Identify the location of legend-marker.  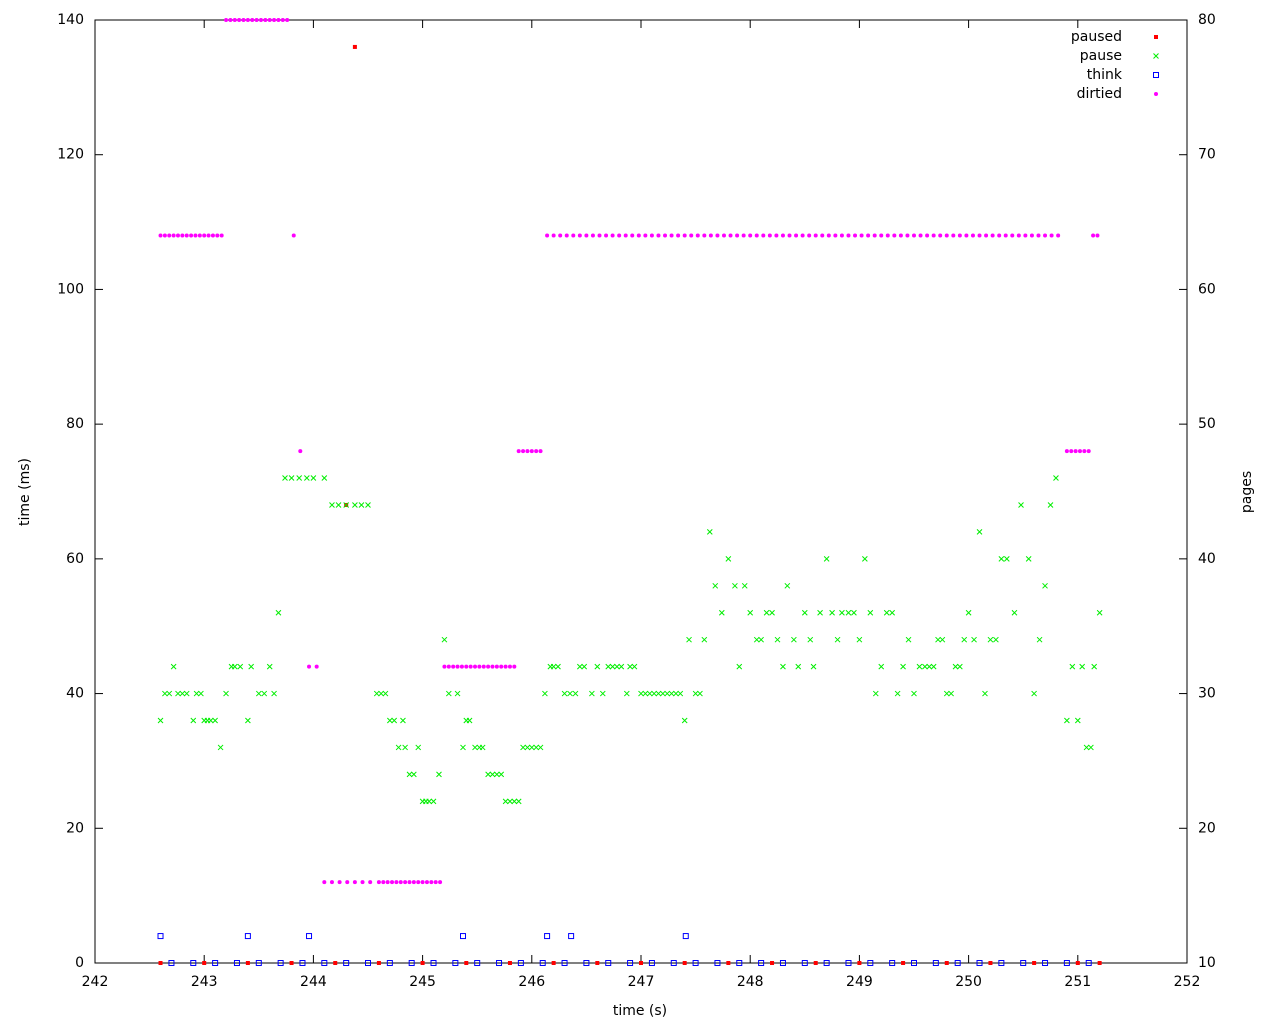
(1156, 56).